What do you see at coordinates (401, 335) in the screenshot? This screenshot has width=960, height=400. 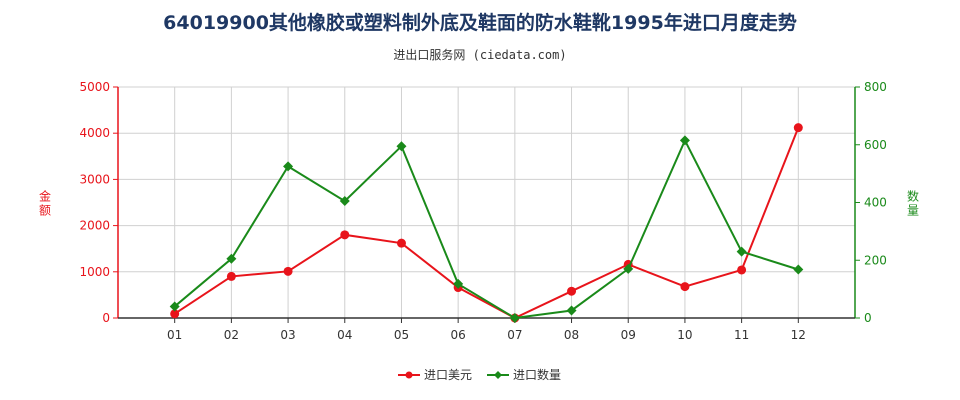 I see `x-tick-label: 05` at bounding box center [401, 335].